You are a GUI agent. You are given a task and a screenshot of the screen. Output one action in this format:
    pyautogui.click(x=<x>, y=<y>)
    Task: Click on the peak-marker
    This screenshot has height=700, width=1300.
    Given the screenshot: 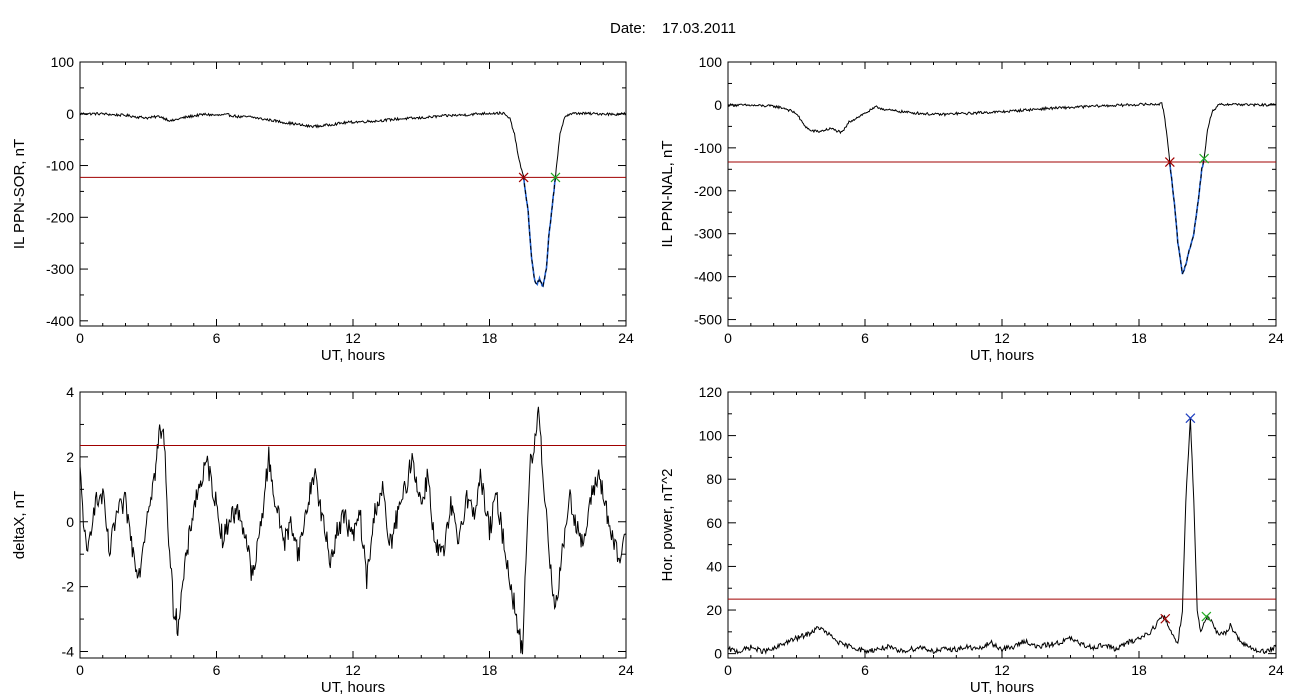 What is the action you would take?
    pyautogui.click(x=1190, y=418)
    